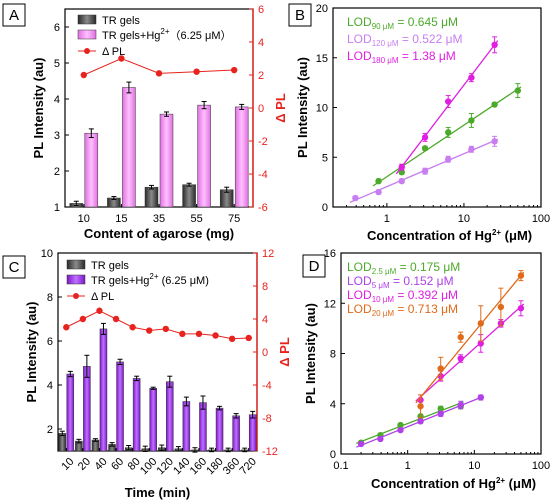  Describe the element at coordinates (322, 59) in the screenshot. I see `y-tick-label: 15` at that location.